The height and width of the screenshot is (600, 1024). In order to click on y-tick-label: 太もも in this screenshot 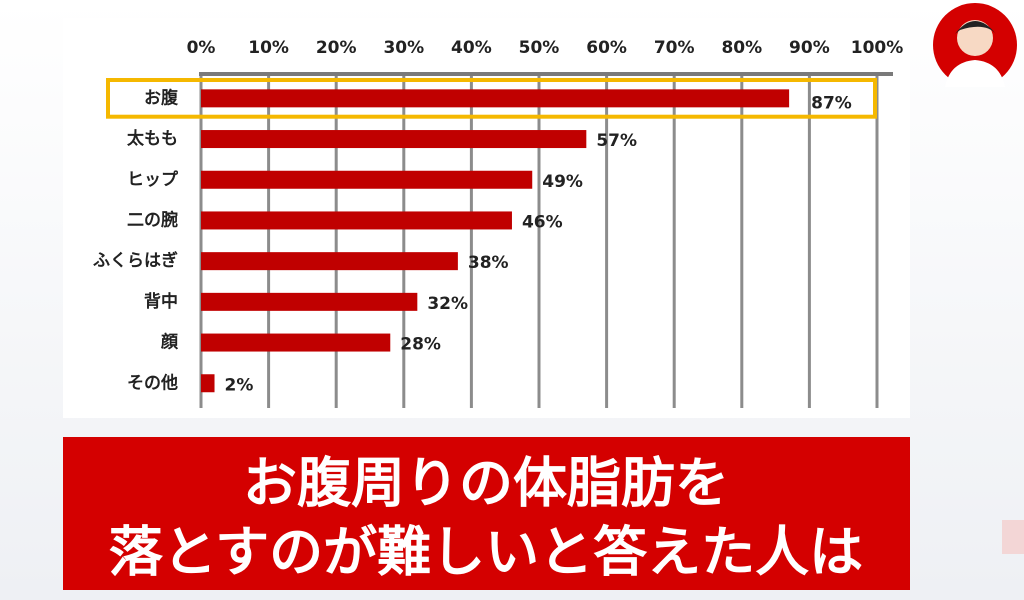, I will do `click(152, 138)`.